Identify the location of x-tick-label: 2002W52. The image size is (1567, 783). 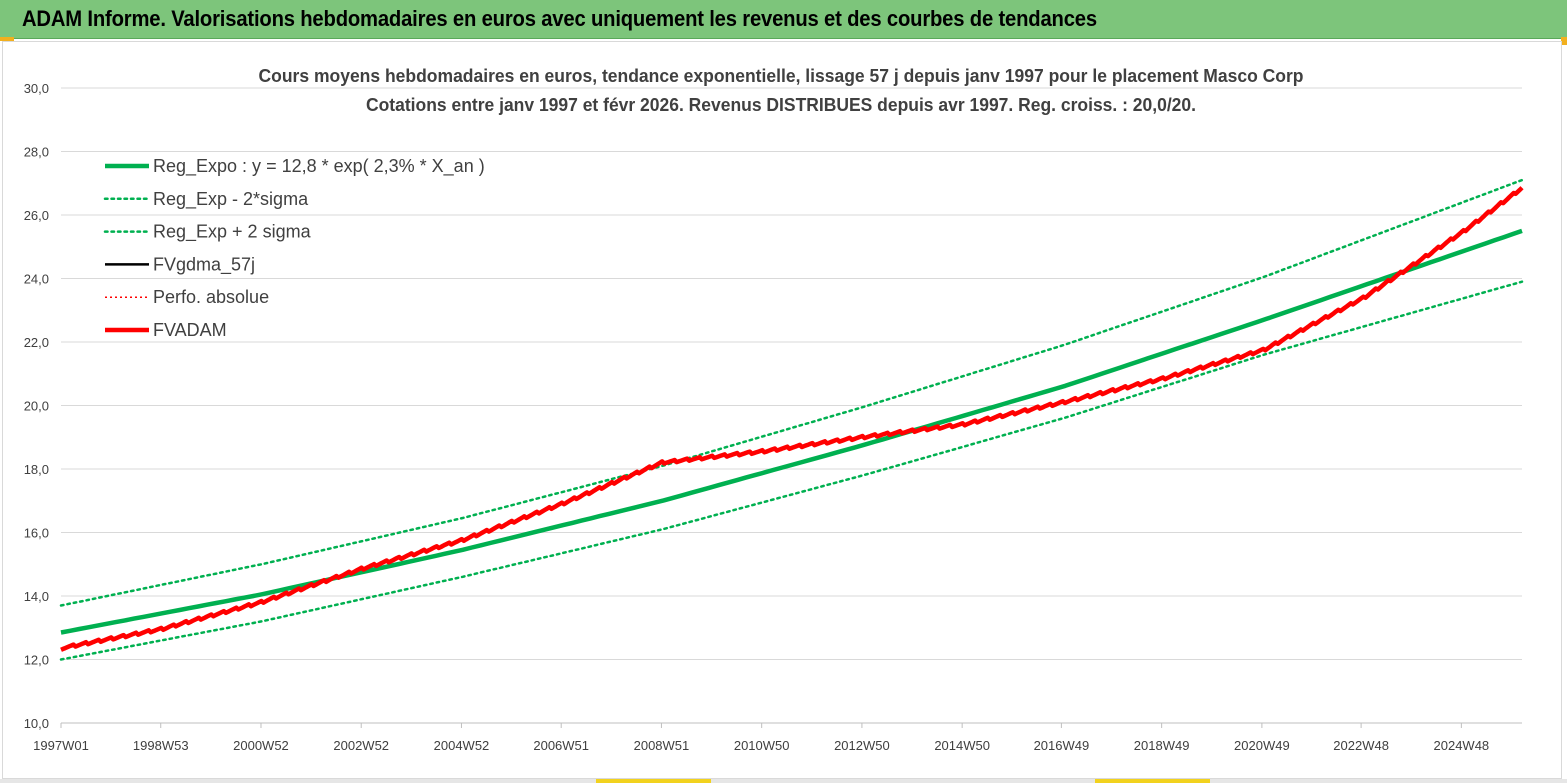
(361, 745).